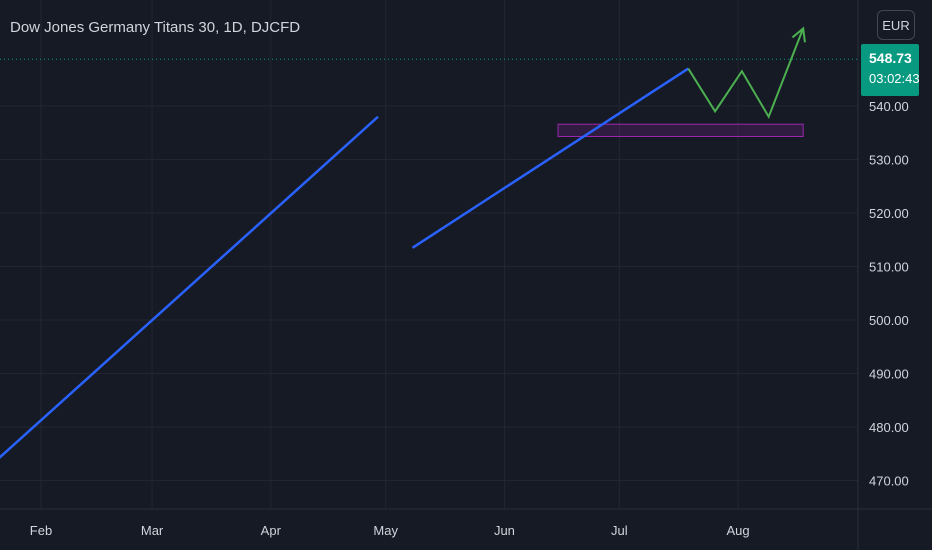 The image size is (932, 550). I want to click on last-price-tag: 548.73 03:02:43, so click(890, 70).